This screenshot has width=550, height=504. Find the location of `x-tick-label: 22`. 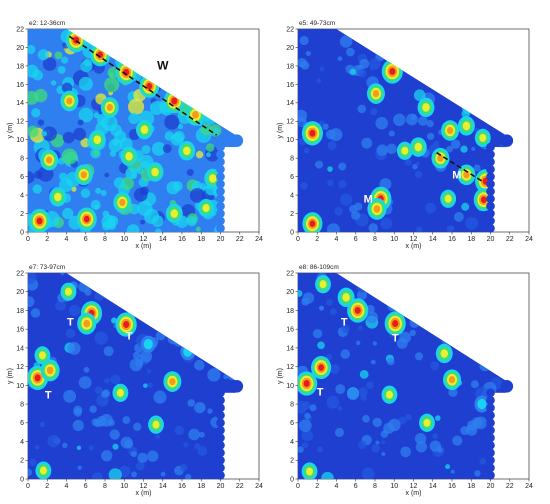

x-tick-label: 22 is located at coordinates (240, 239).